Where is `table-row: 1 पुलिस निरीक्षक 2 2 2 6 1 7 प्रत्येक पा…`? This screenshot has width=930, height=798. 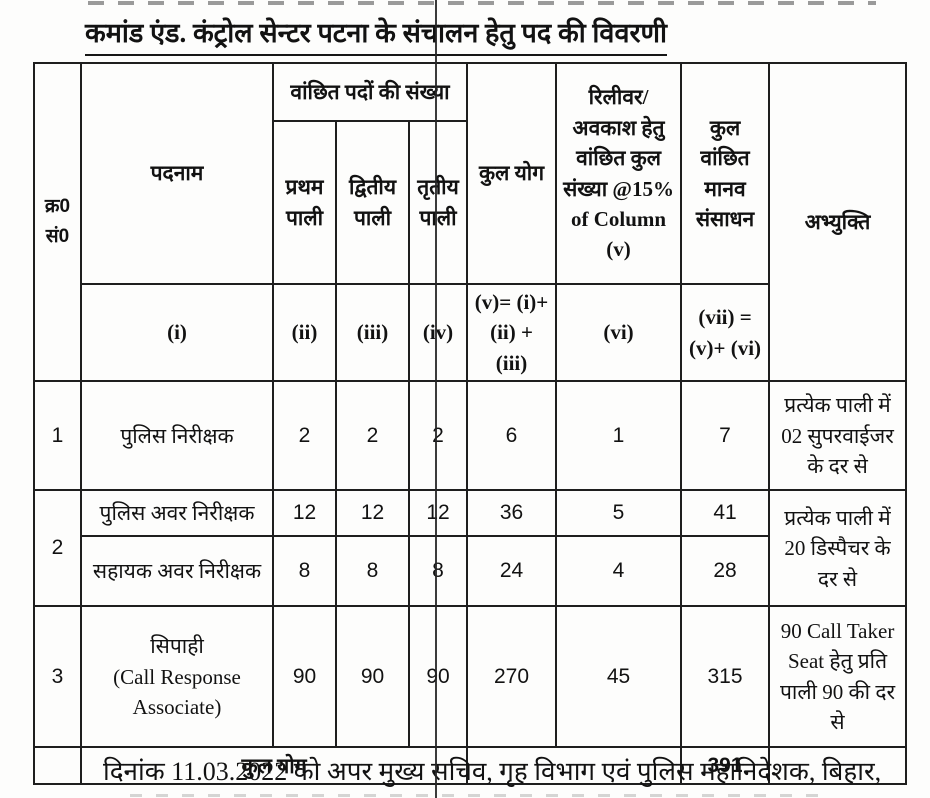 table-row: 1 पुलिस निरीक्षक 2 2 2 6 1 7 प्रत्येक पा… is located at coordinates (470, 436).